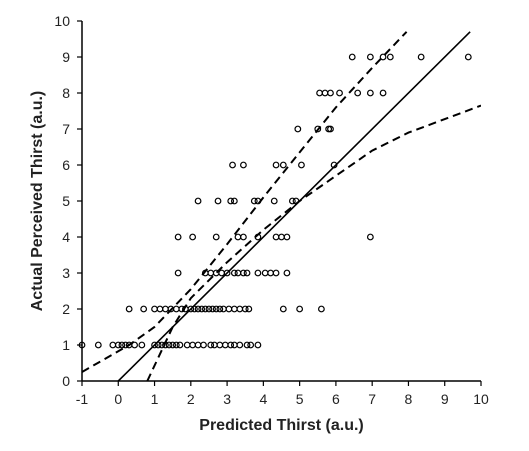 The height and width of the screenshot is (451, 529). I want to click on x-tick-label: 8, so click(409, 399).